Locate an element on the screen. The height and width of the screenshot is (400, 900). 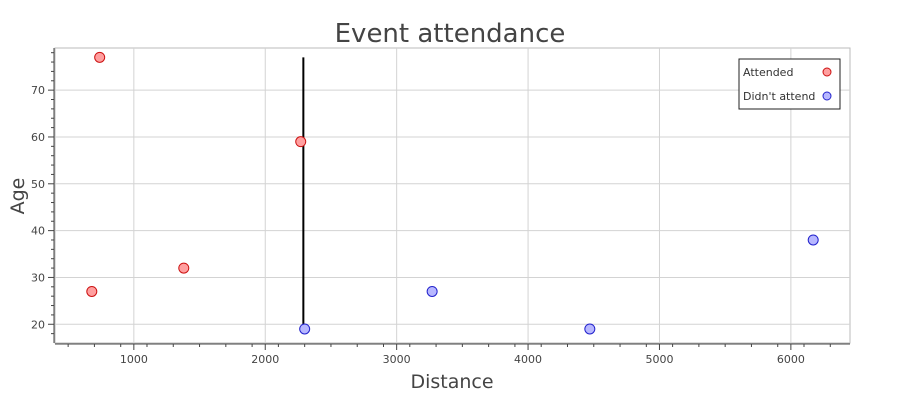
legend-box is located at coordinates (789, 84).